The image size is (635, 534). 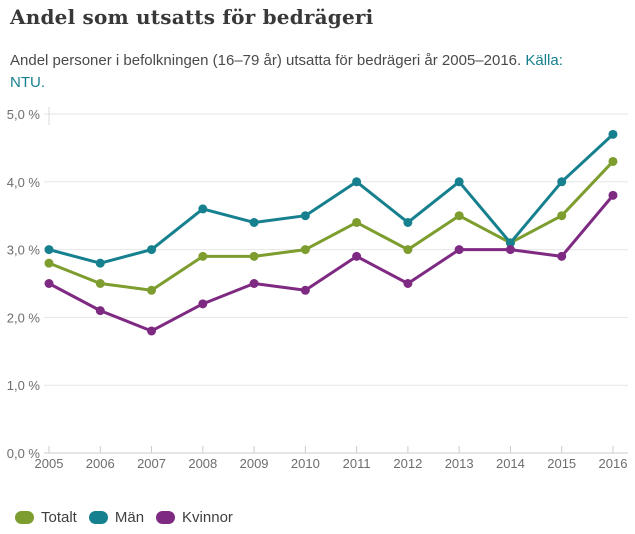 What do you see at coordinates (24, 385) in the screenshot?
I see `y-axis-tick-label: 1,0 %` at bounding box center [24, 385].